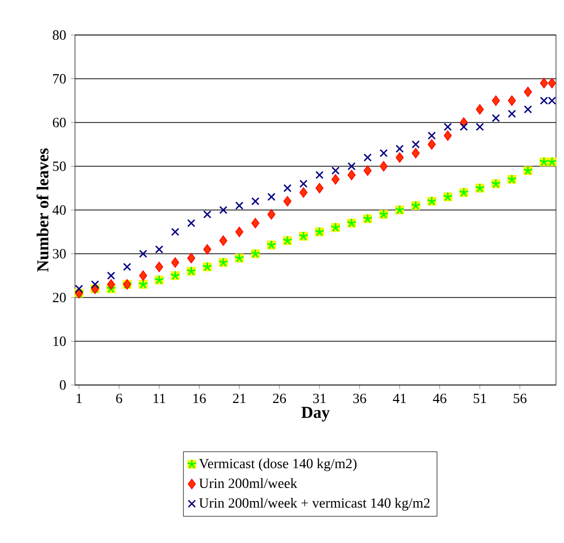  I want to click on y-axis-title: Number of leaves, so click(42, 210).